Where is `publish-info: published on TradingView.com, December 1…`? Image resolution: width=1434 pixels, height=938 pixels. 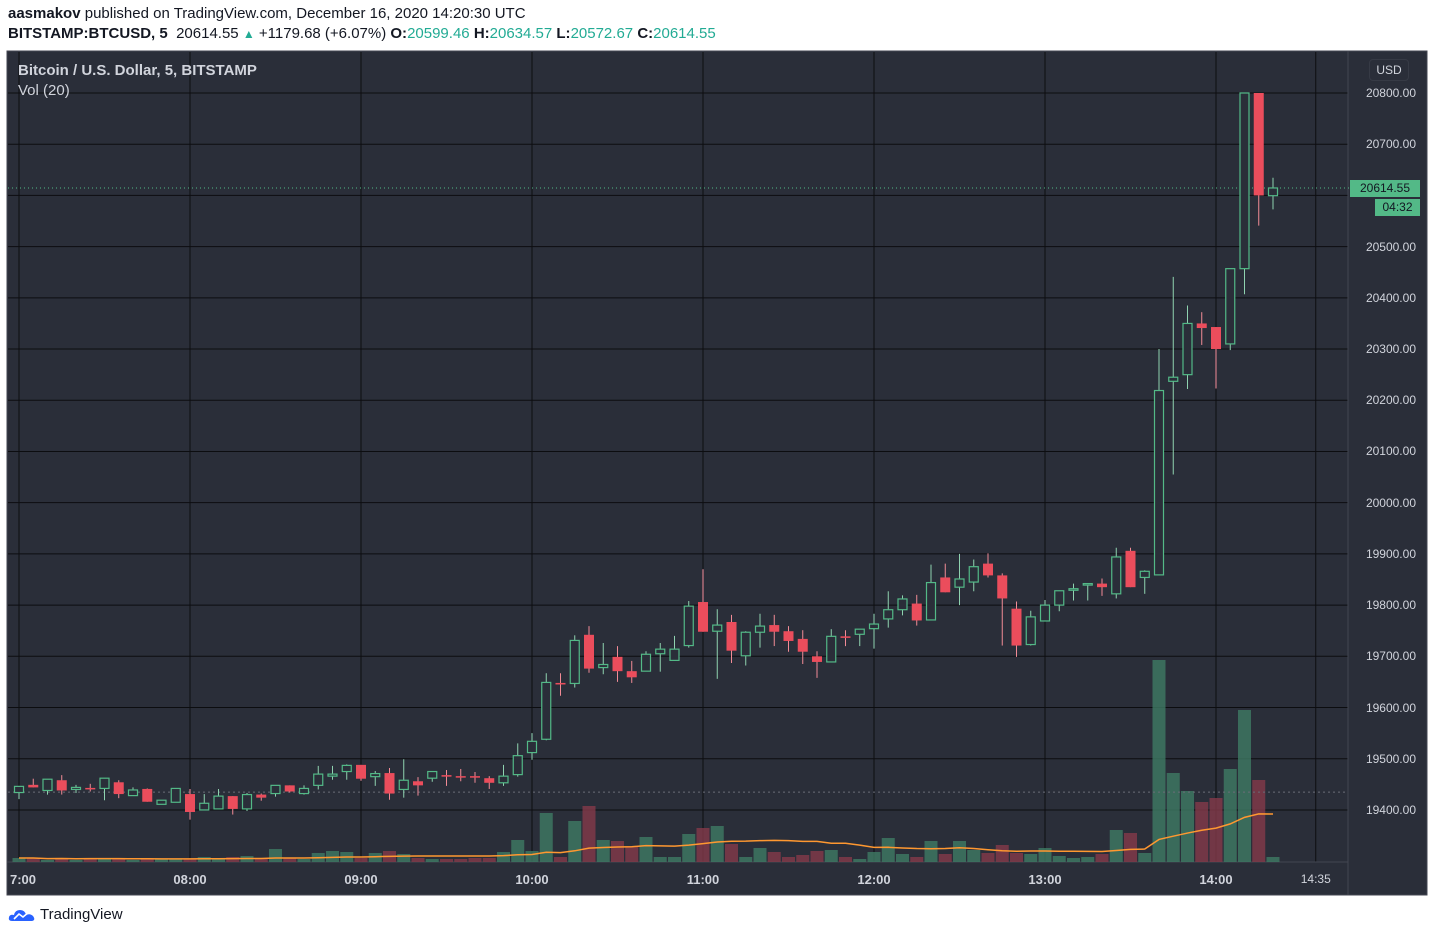
publish-info: published on TradingView.com, December 1… is located at coordinates (305, 13).